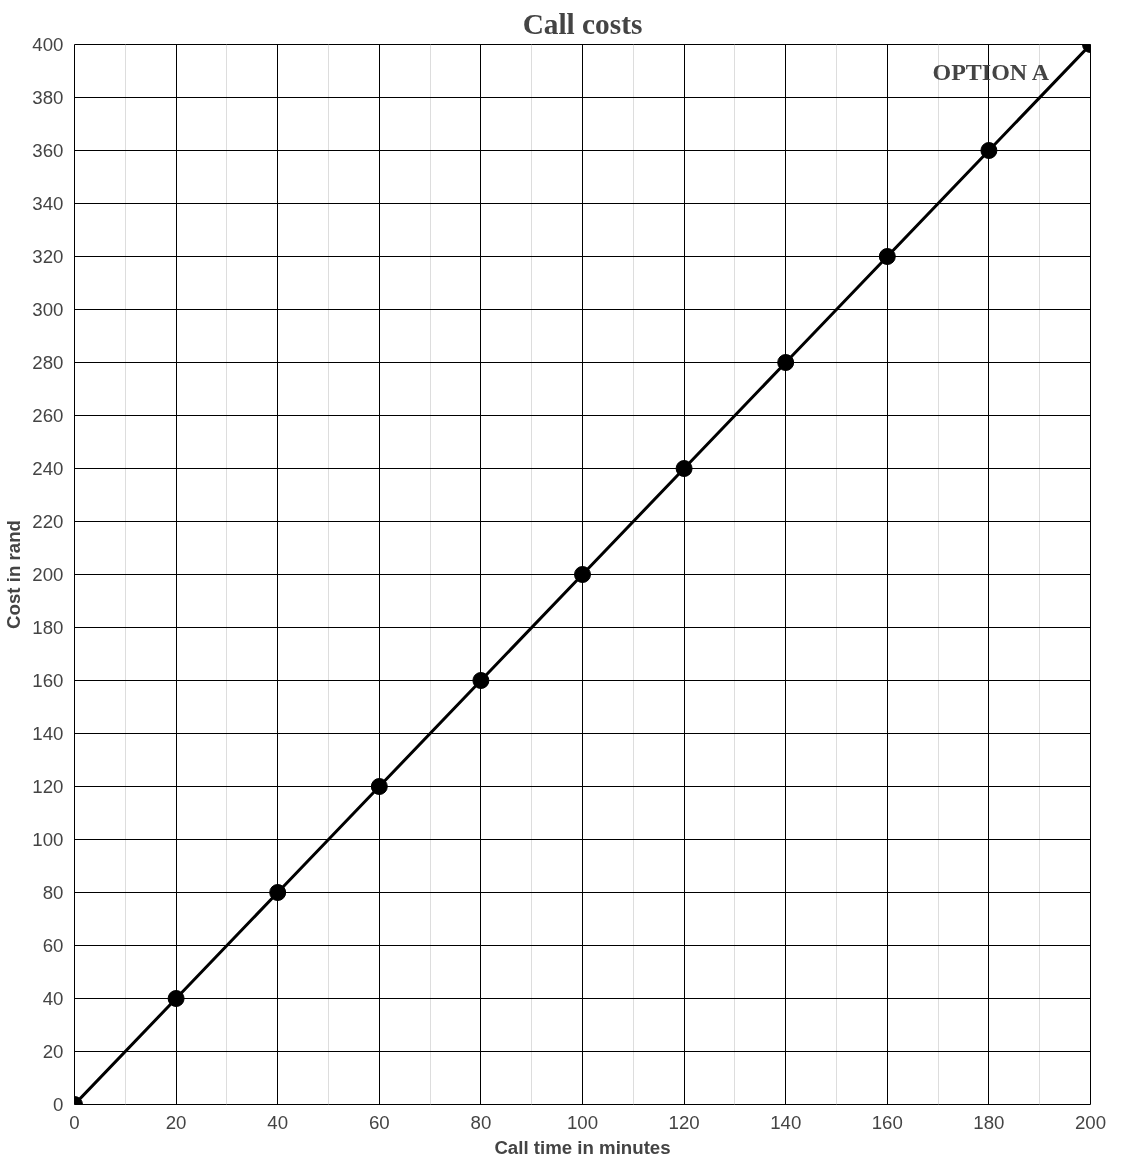  Describe the element at coordinates (48, 839) in the screenshot. I see `y-tick-label: 100` at that location.